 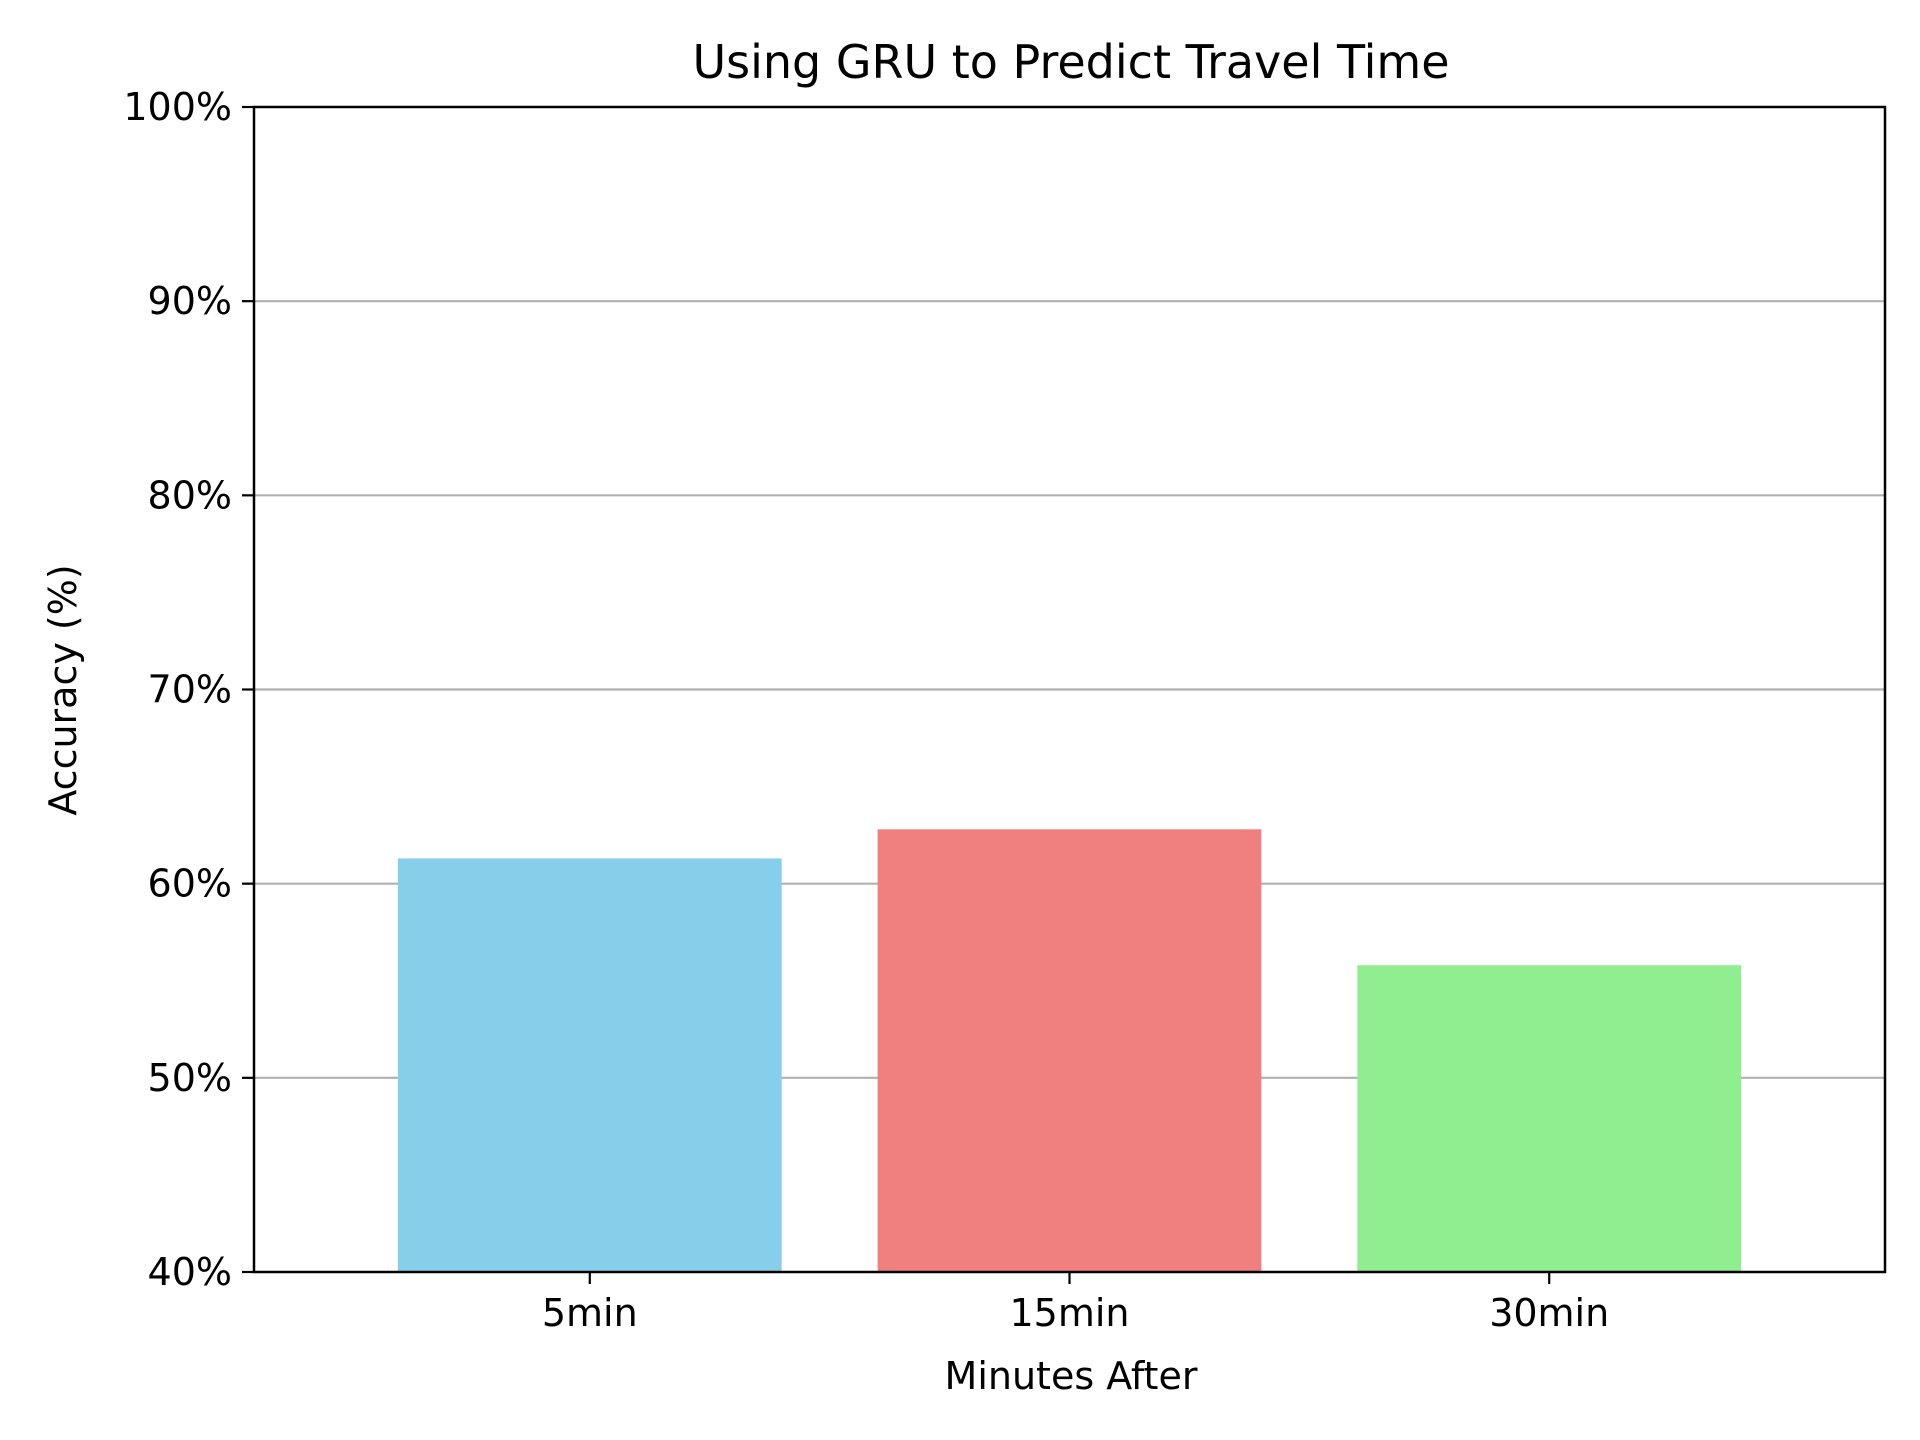 I want to click on bar-5min, so click(x=589, y=1065).